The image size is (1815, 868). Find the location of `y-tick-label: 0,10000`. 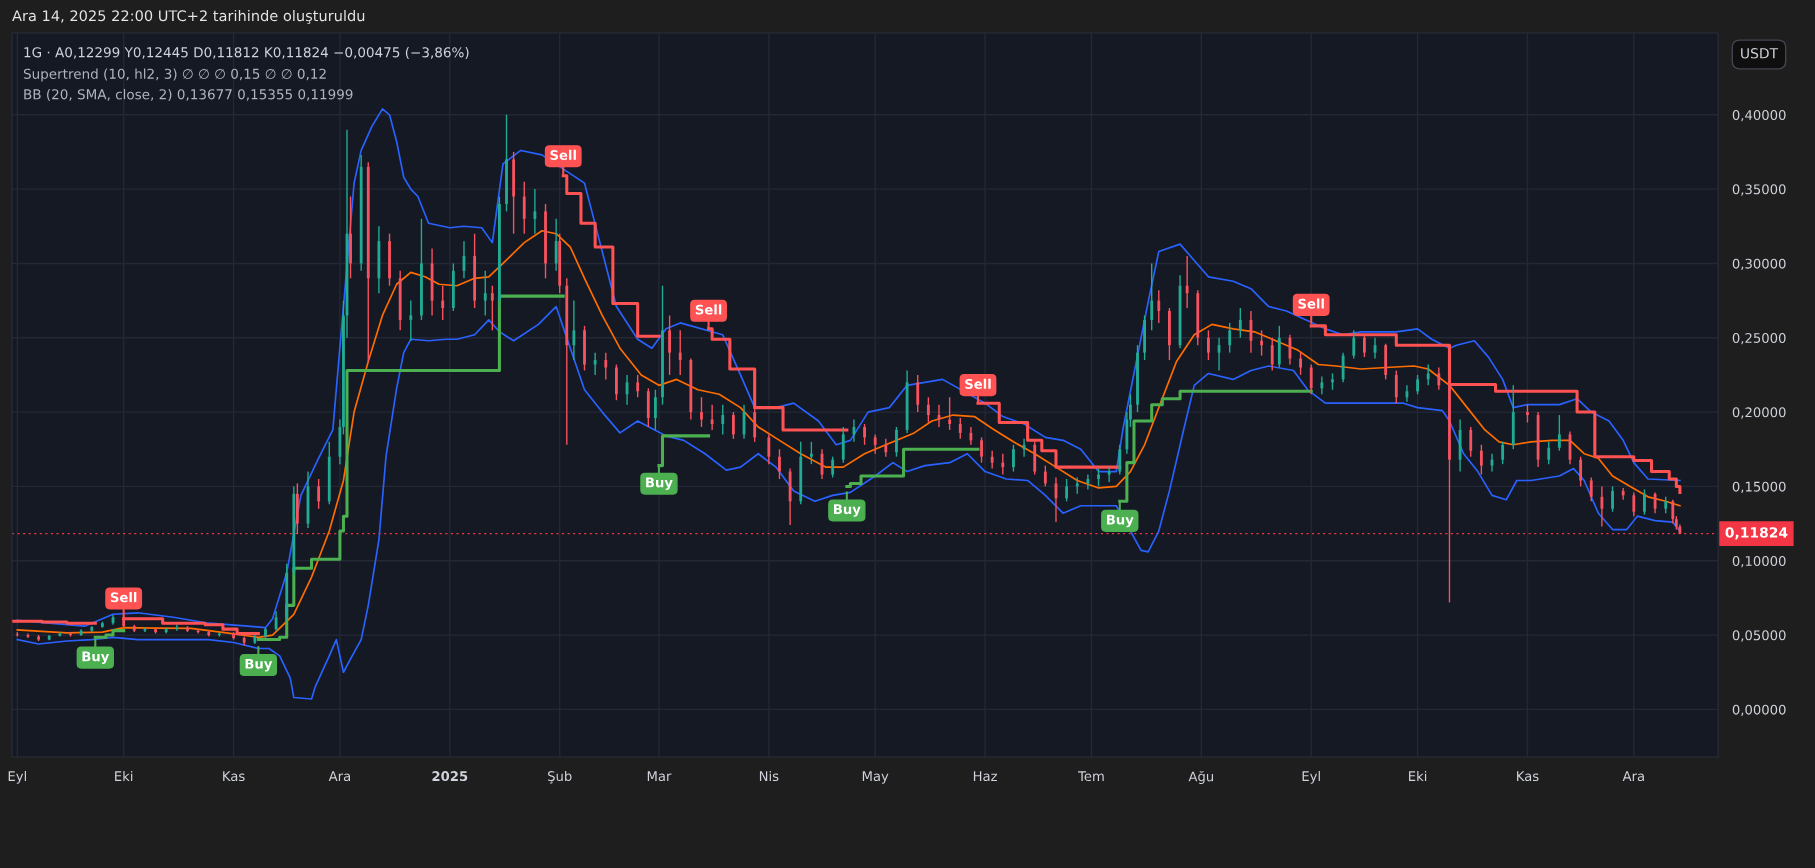

y-tick-label: 0,10000 is located at coordinates (1759, 561).